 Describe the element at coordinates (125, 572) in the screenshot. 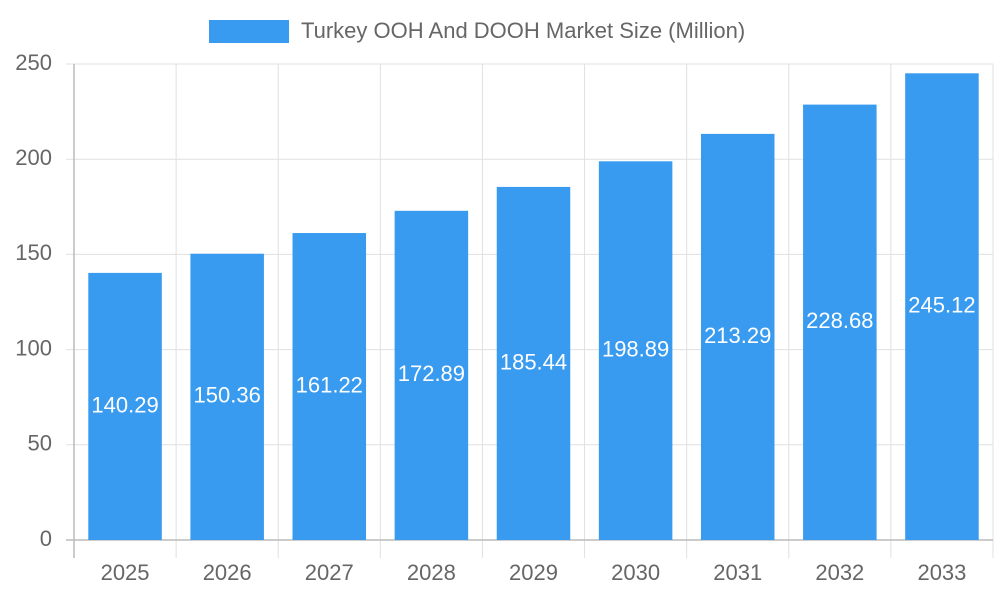

I see `x-tick-label: 2025` at that location.